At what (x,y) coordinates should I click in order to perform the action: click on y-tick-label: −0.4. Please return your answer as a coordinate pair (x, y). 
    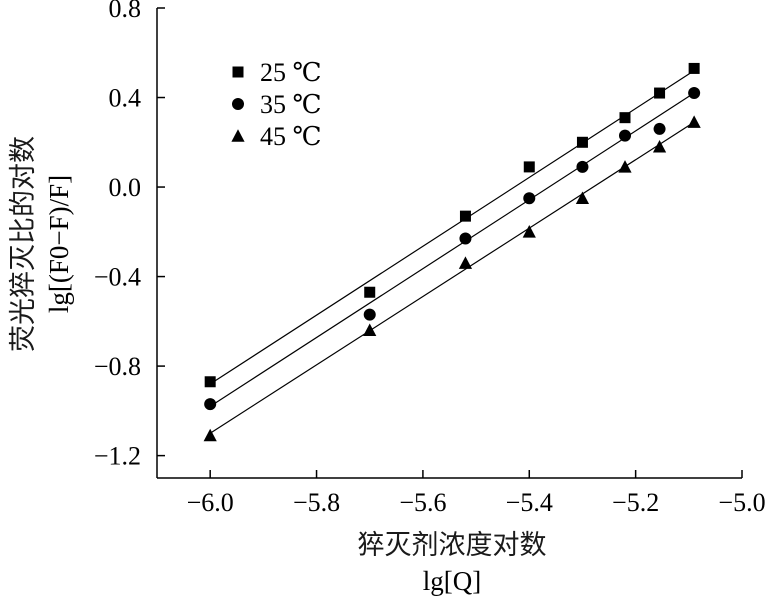
    Looking at the image, I should click on (117, 277).